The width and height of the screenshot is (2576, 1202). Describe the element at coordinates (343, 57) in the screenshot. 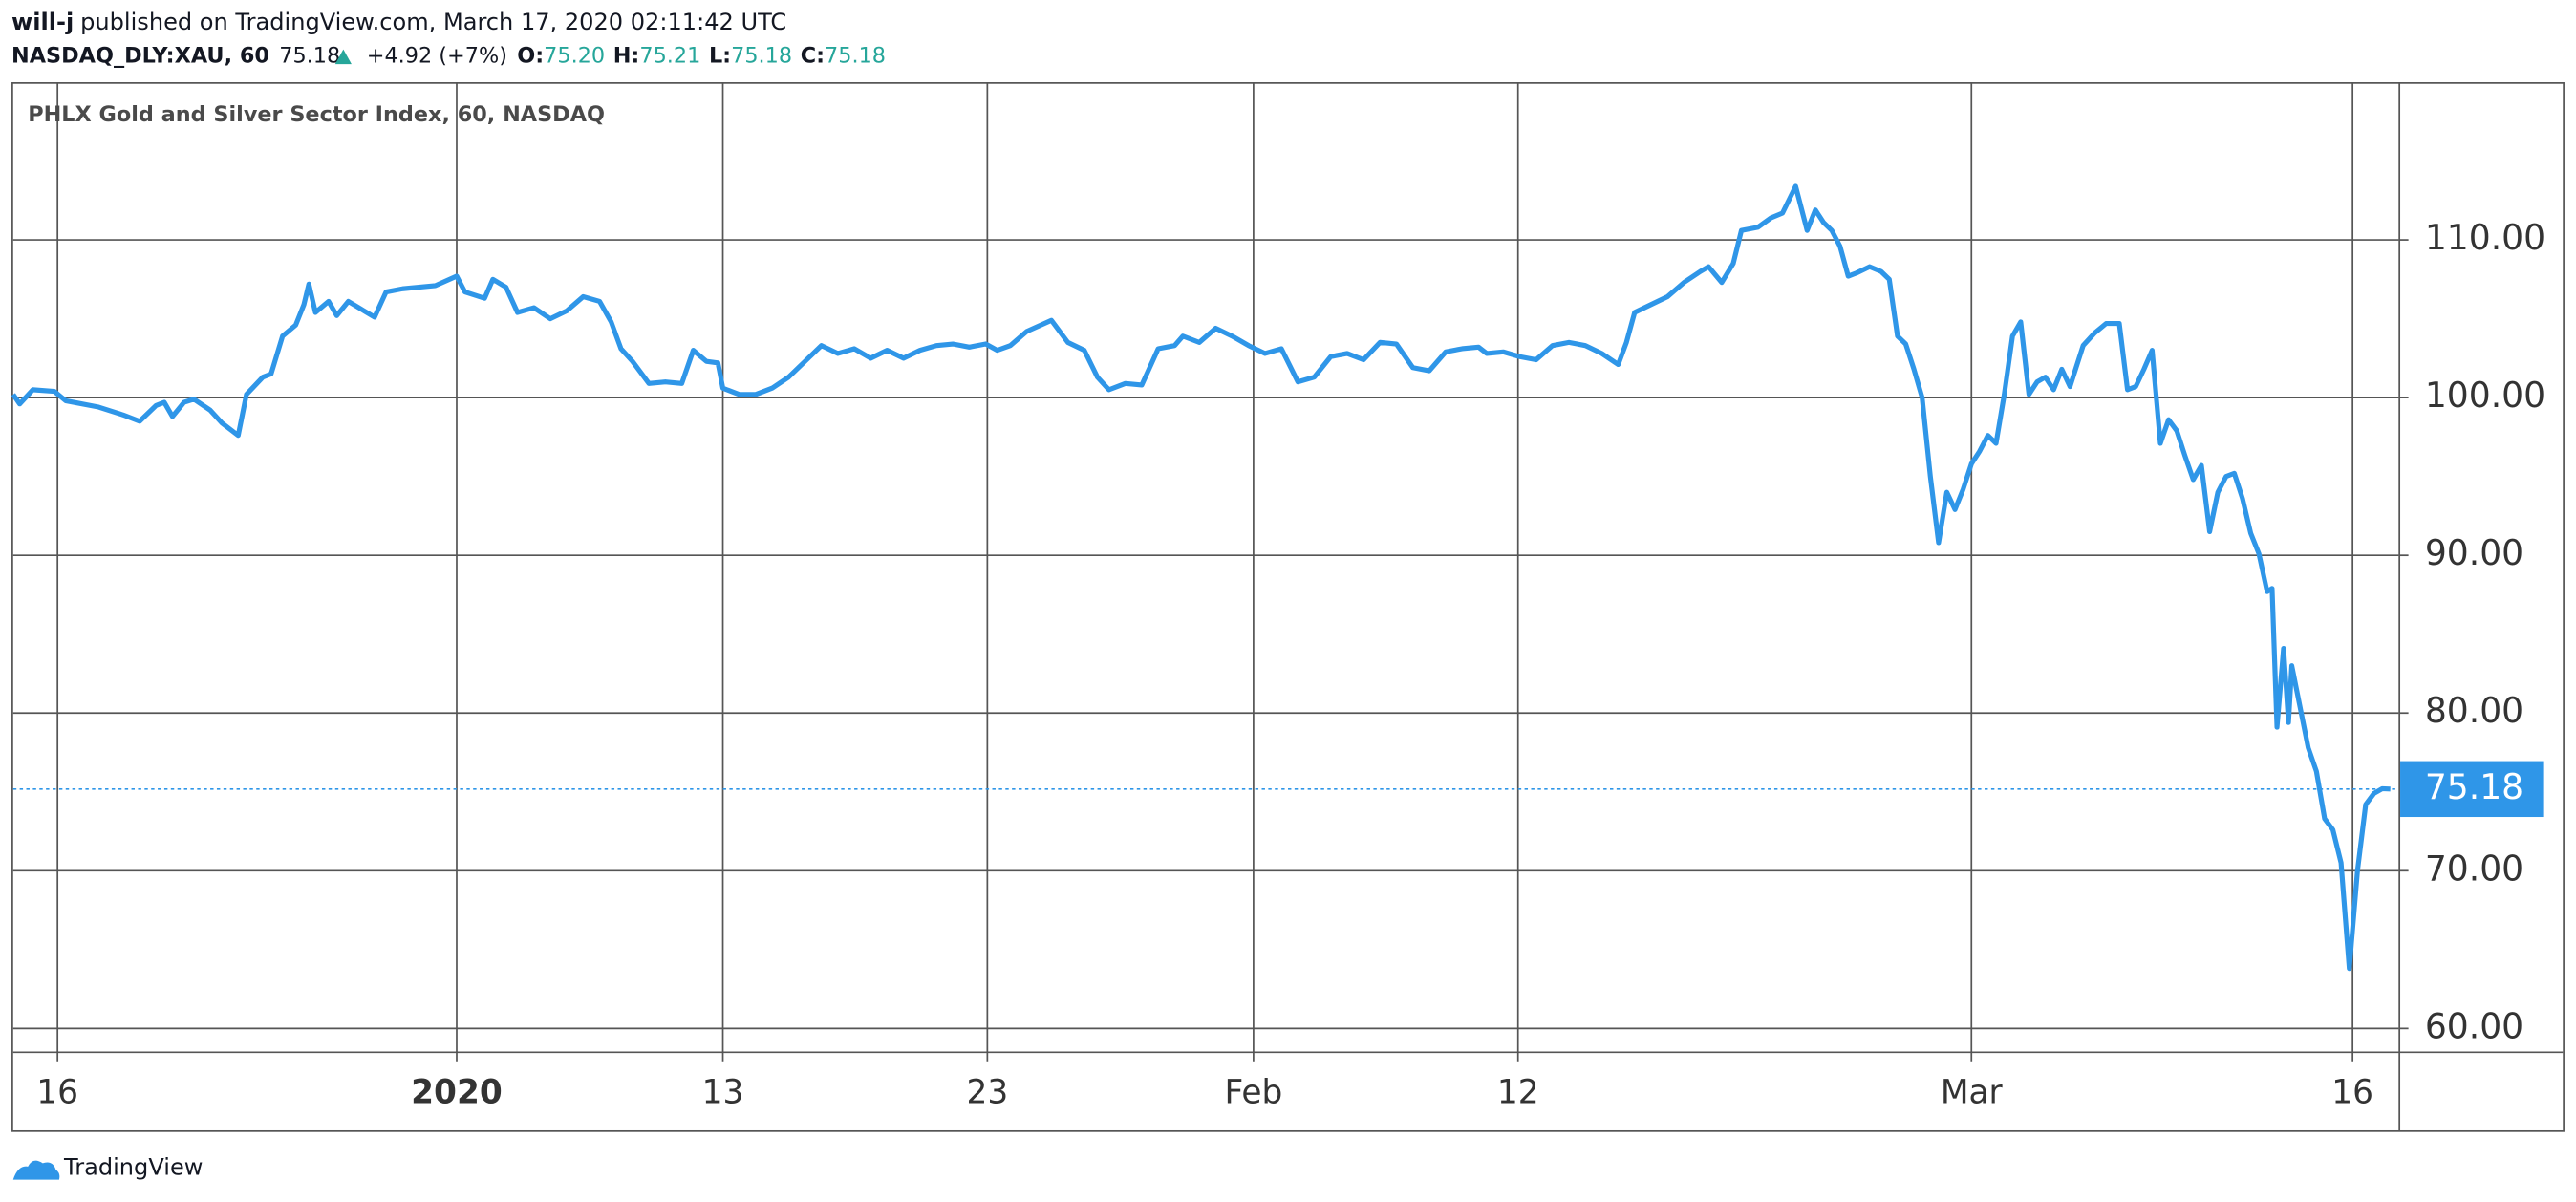

I see `up-arrow` at that location.